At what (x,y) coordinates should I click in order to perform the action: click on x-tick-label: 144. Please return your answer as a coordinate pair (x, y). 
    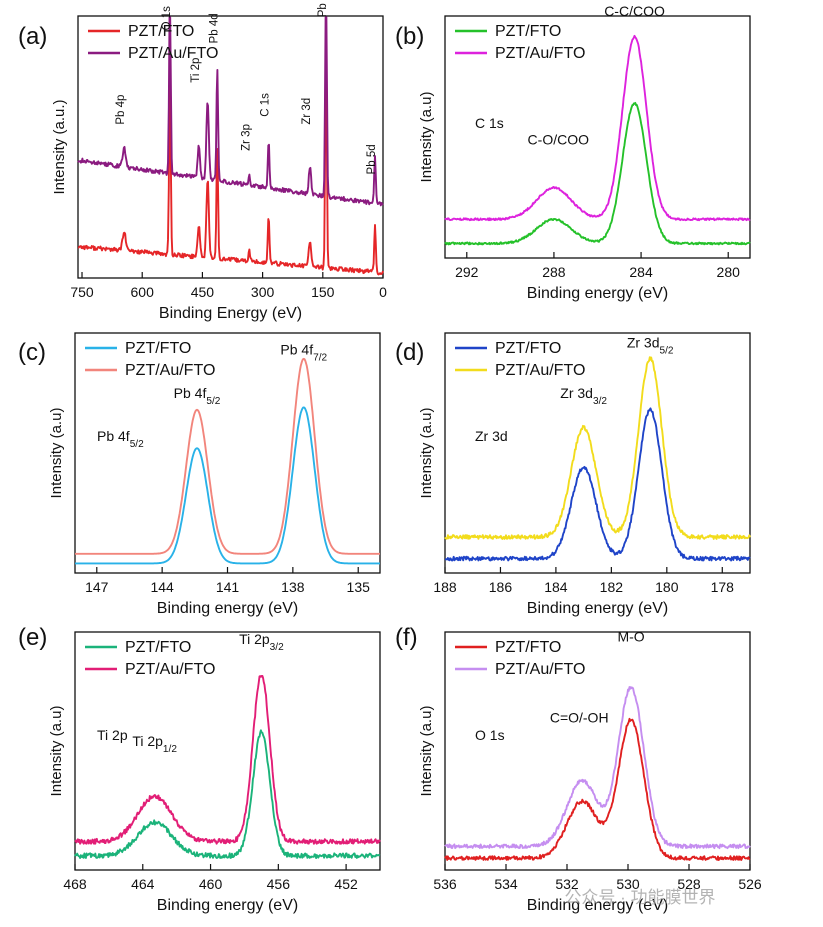
    Looking at the image, I should click on (162, 587).